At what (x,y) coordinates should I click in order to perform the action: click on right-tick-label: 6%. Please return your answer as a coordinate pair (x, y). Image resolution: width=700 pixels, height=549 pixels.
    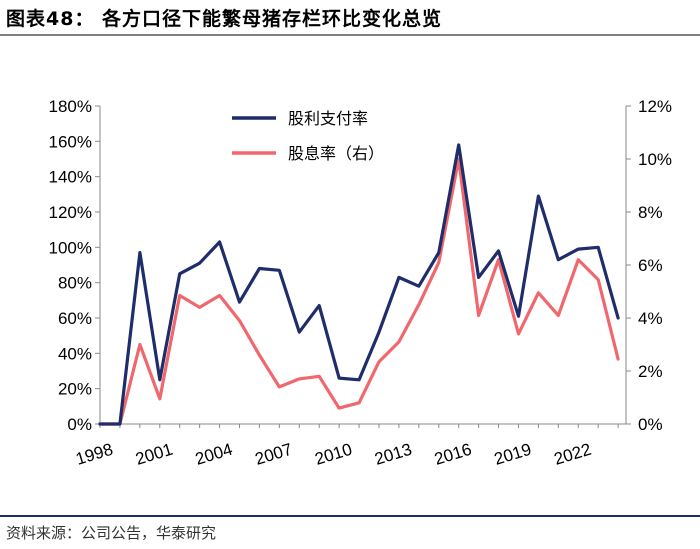
    Looking at the image, I should click on (650, 265).